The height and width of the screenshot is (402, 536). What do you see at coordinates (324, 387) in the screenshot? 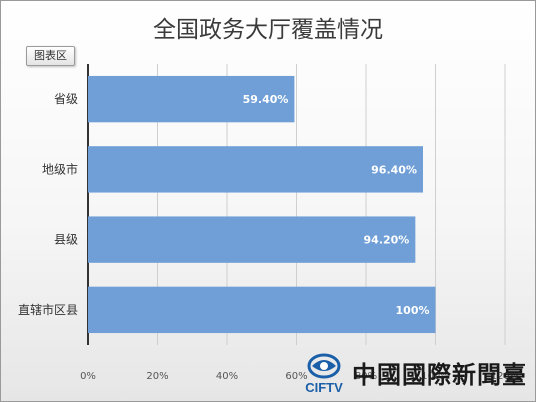
I see `logo-emblem-text: CIFTV` at bounding box center [324, 387].